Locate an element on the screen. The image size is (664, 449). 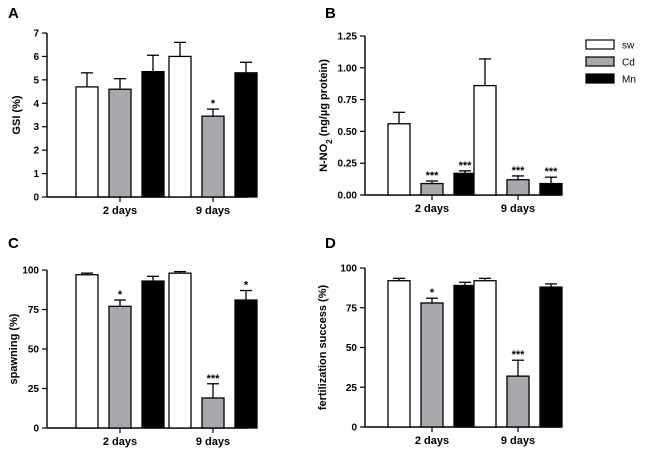
y-tick-label: 0.75 is located at coordinates (348, 100).